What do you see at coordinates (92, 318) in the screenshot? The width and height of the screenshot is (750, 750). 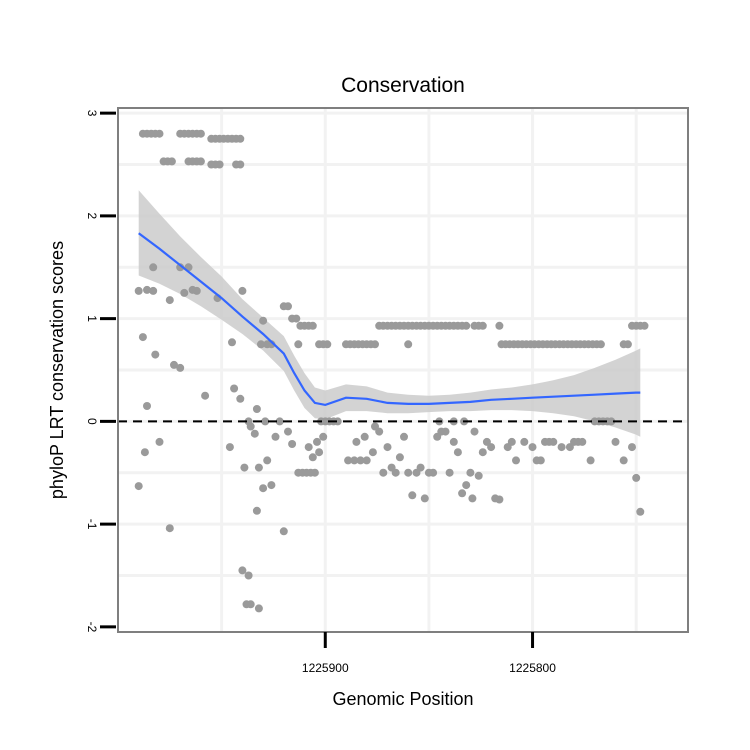 I see `y-tick-label: 1` at bounding box center [92, 318].